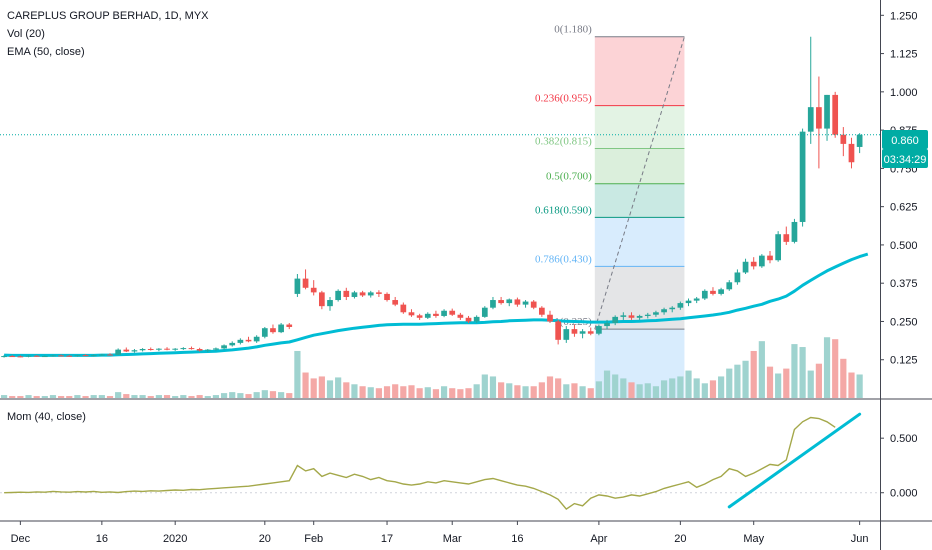 The height and width of the screenshot is (550, 932). What do you see at coordinates (563, 99) in the screenshot?
I see `fib-level-label: 0.236(0.955)` at bounding box center [563, 99].